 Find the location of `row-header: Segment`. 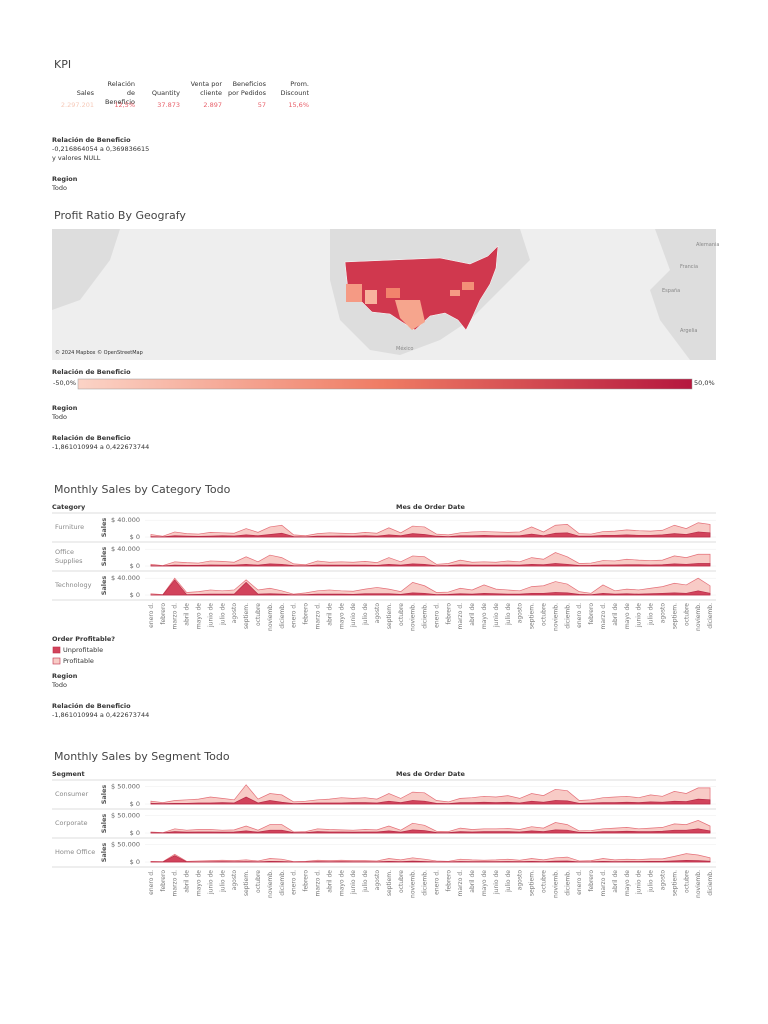

row-header: Segment is located at coordinates (68, 774).